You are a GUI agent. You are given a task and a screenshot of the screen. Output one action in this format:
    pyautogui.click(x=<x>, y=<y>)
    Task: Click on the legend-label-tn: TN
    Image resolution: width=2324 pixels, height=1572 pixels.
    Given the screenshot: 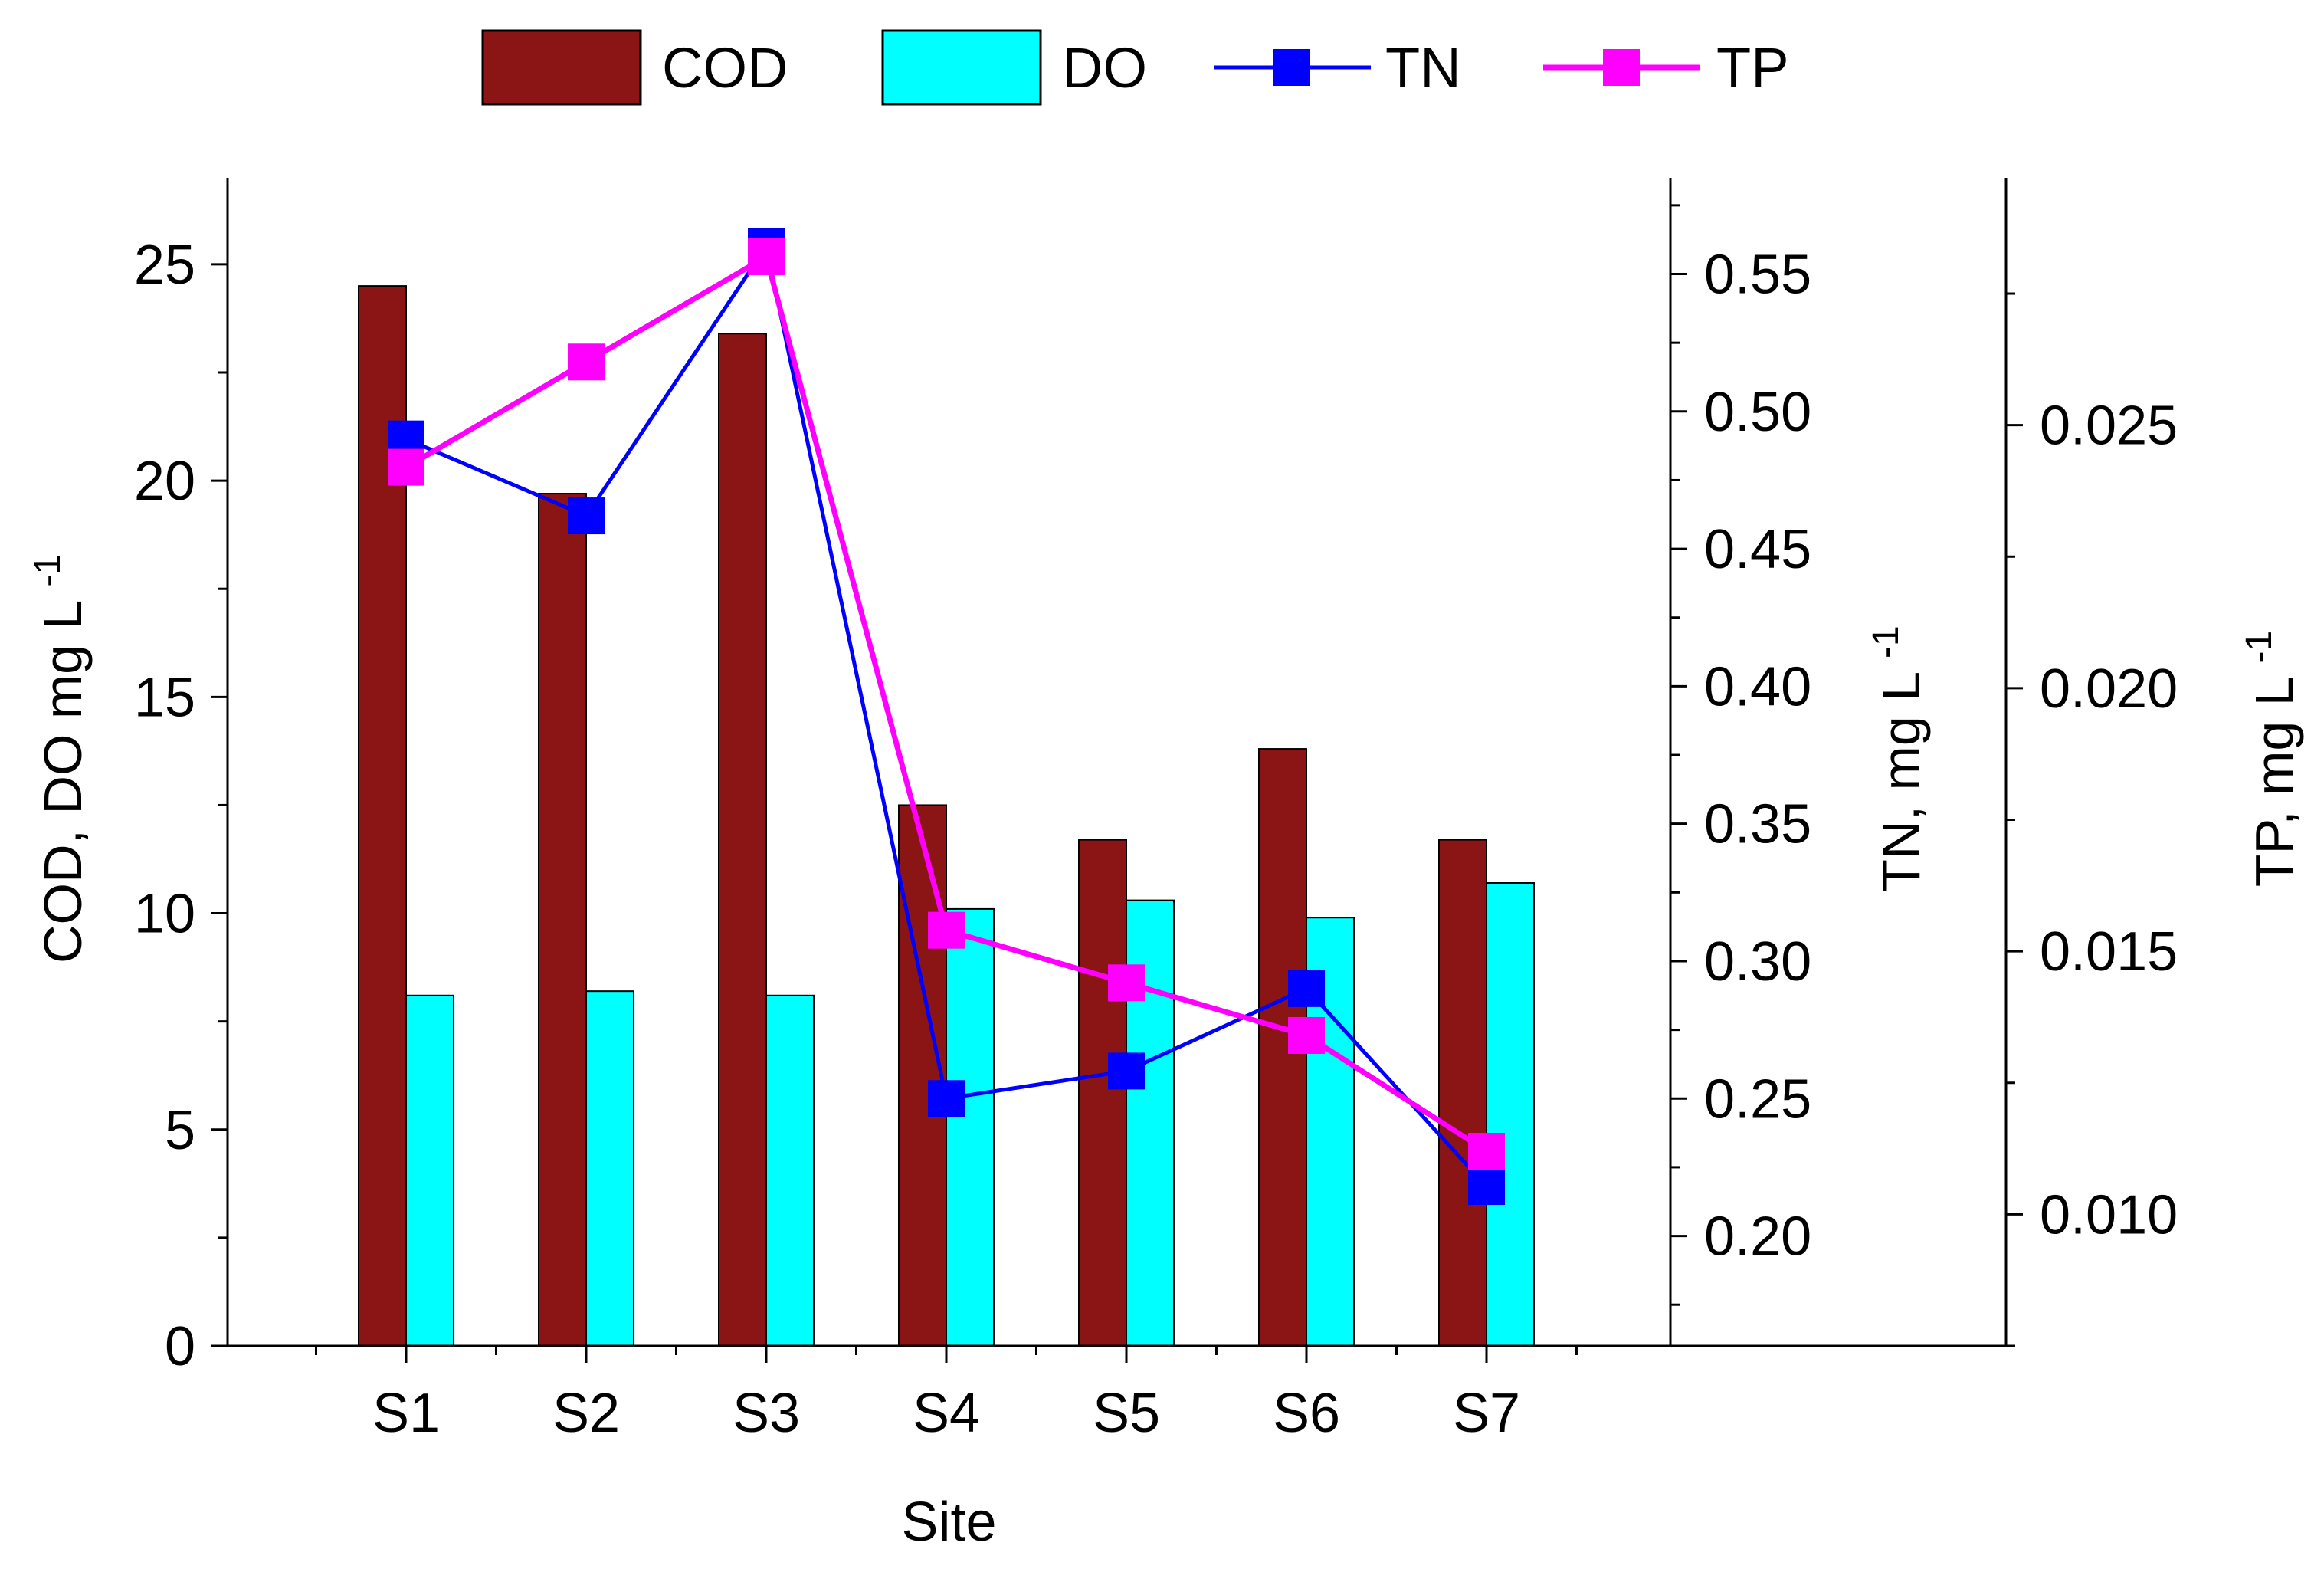 What is the action you would take?
    pyautogui.click(x=1423, y=68)
    